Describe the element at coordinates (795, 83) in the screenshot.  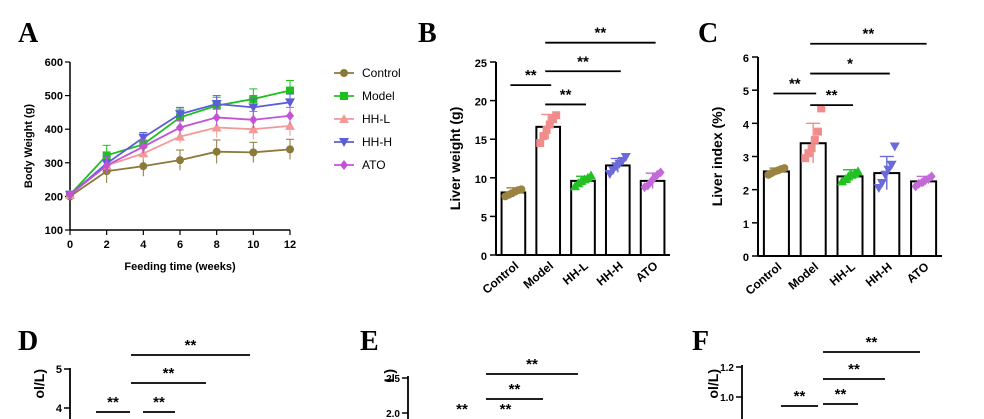
I see `chart-c-sig-label-1: **` at that location.